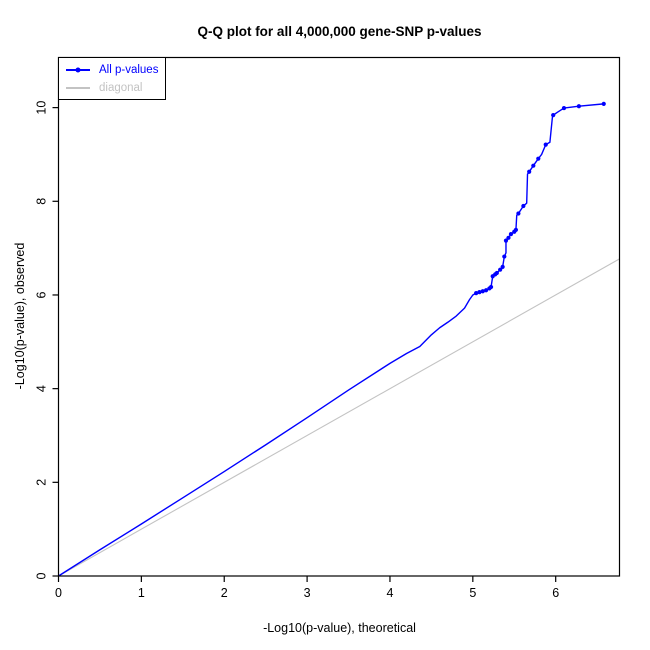 The width and height of the screenshot is (650, 650). Describe the element at coordinates (339, 628) in the screenshot. I see `x-axis-label: -Log10(p-value), theoretical` at that location.